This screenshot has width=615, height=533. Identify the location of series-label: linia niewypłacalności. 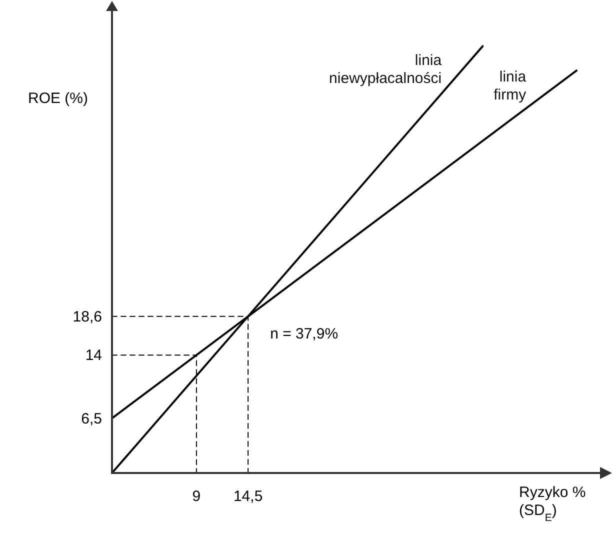
(385, 69).